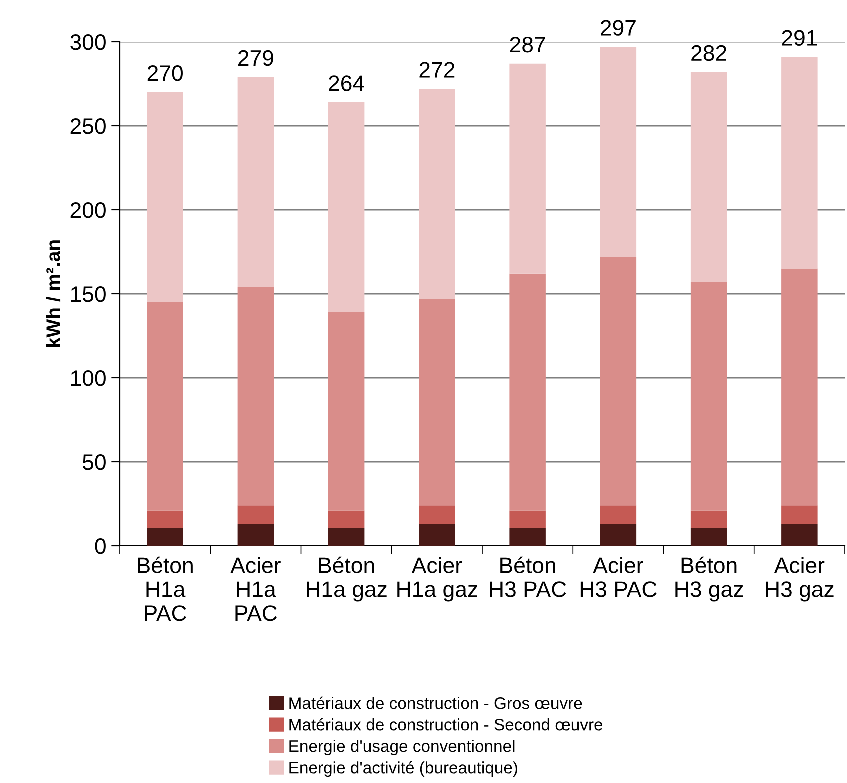 The width and height of the screenshot is (847, 783). I want to click on legend-label: Matériaux de construction - Gros œuvre, so click(436, 703).